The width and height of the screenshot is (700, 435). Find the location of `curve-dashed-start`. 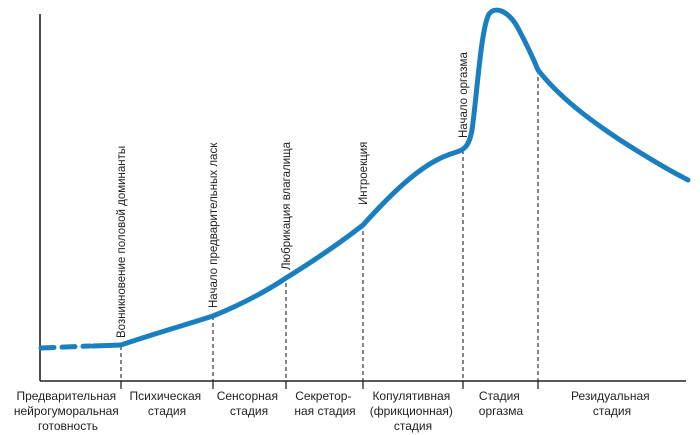

curve-dashed-start is located at coordinates (65, 347).